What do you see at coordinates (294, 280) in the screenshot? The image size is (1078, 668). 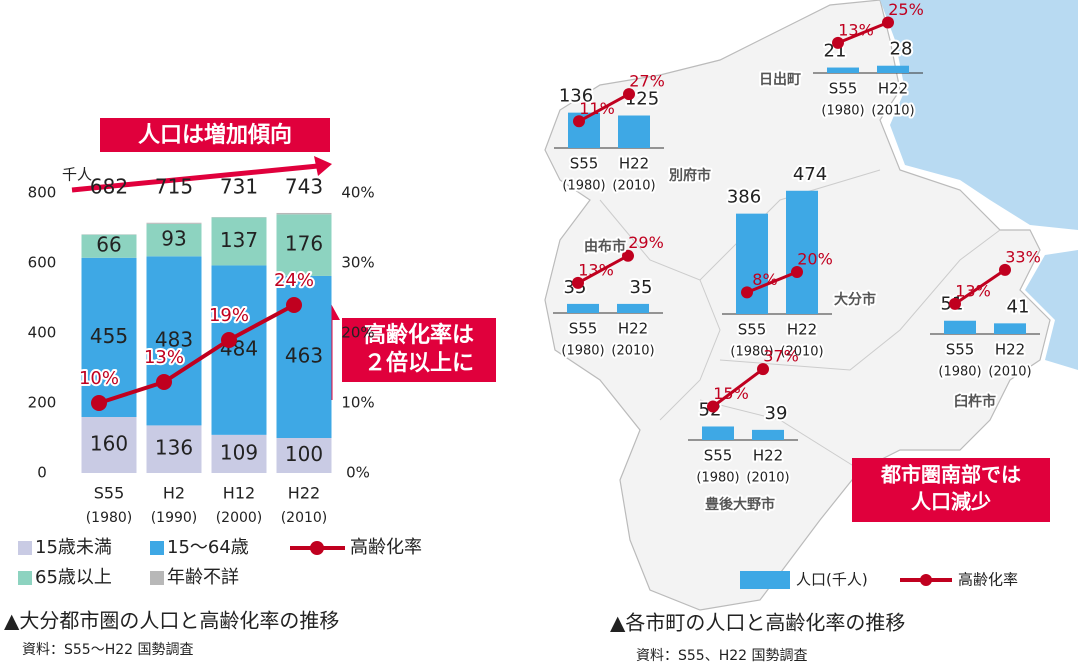 I see `rate-label: 24%` at bounding box center [294, 280].